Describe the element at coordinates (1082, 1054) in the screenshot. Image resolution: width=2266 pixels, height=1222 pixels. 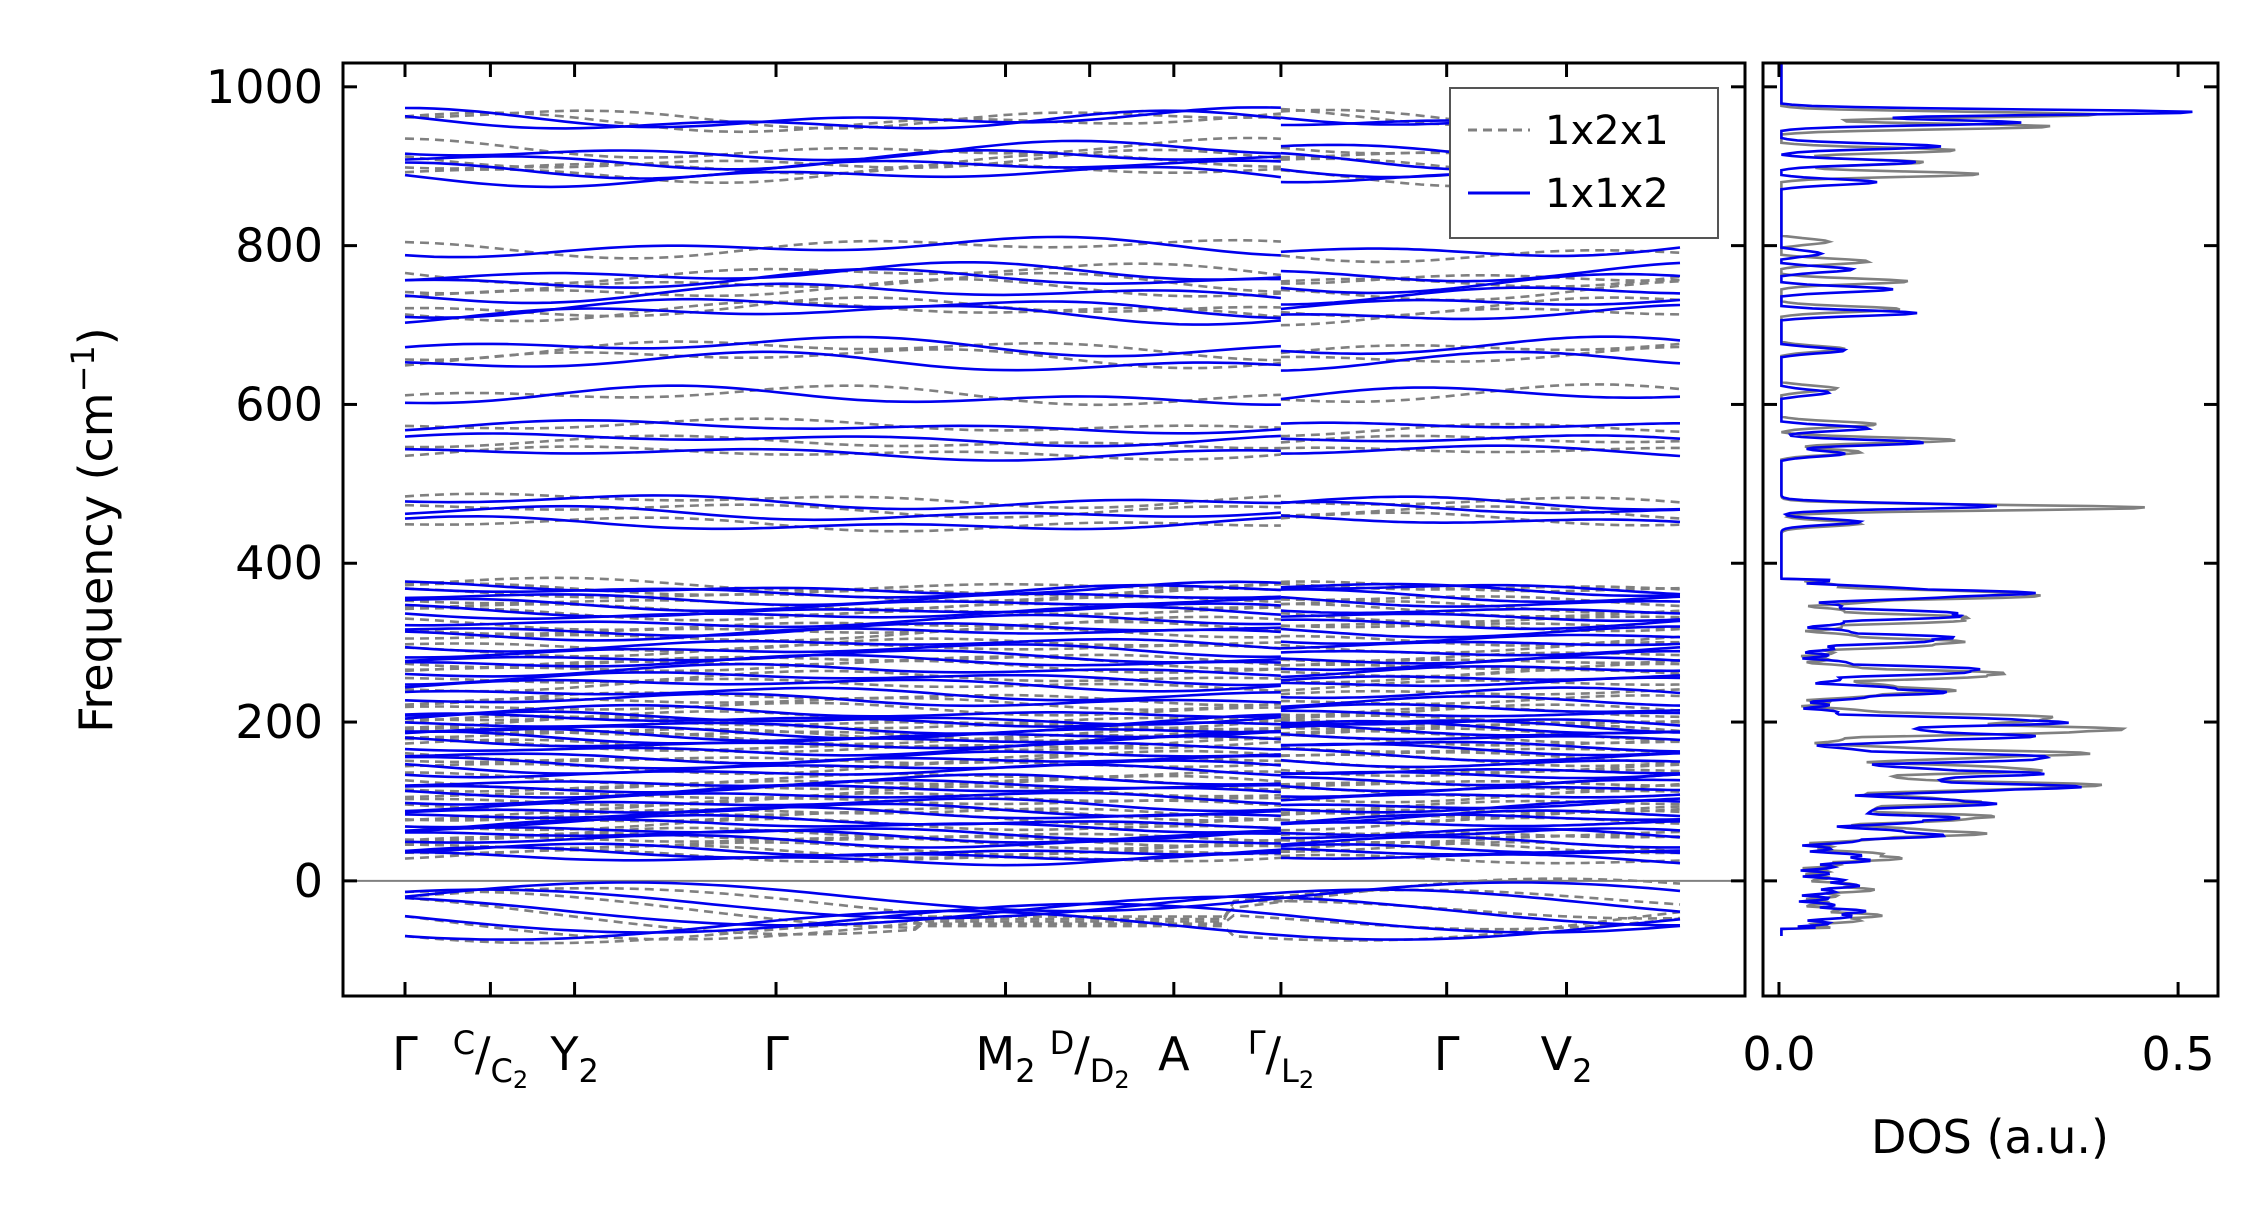
I see `x-tick-label-part-d-d2-1: /` at that location.